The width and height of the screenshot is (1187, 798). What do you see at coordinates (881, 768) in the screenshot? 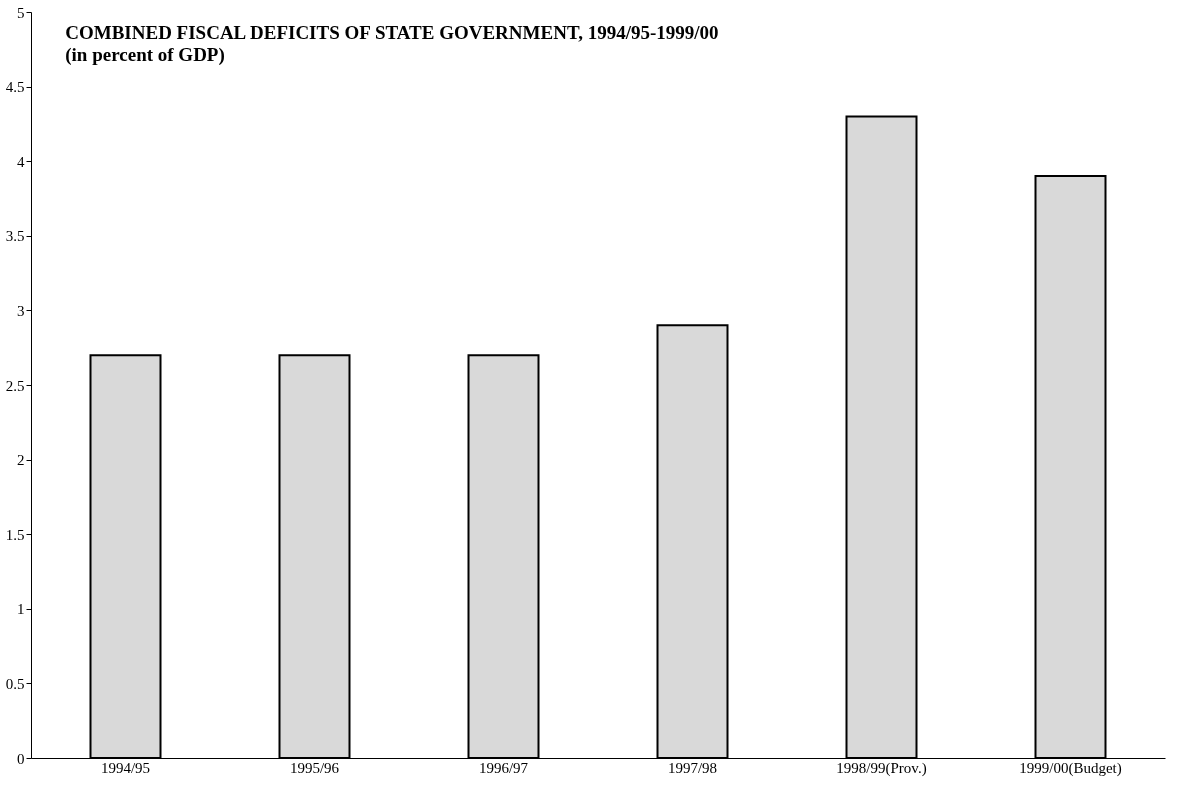
I see `x-tick-label: 1998/99(Prov.)` at bounding box center [881, 768].